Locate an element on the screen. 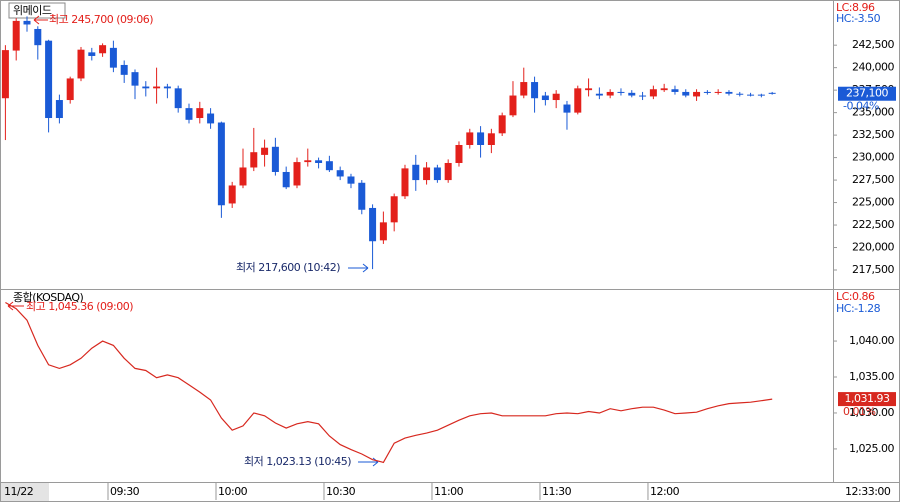  y-tick-label: 220,000 is located at coordinates (873, 247).